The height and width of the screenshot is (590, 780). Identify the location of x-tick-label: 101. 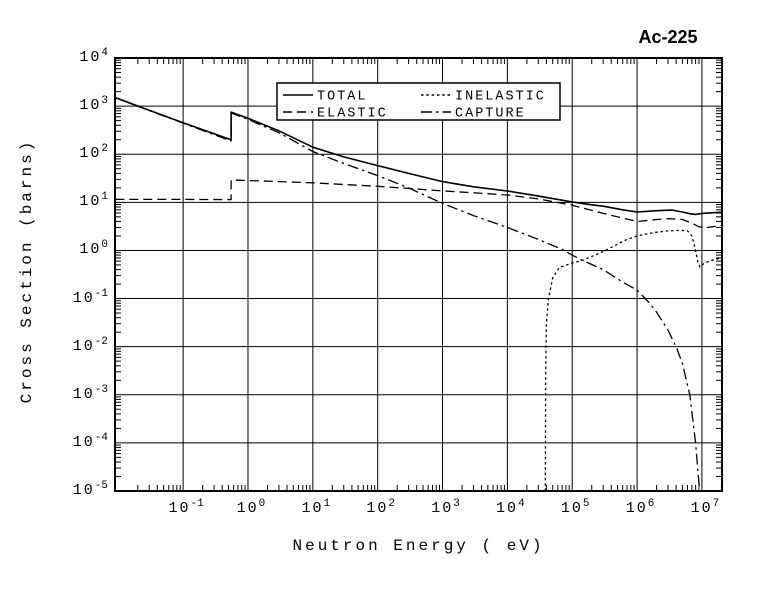
(316, 507).